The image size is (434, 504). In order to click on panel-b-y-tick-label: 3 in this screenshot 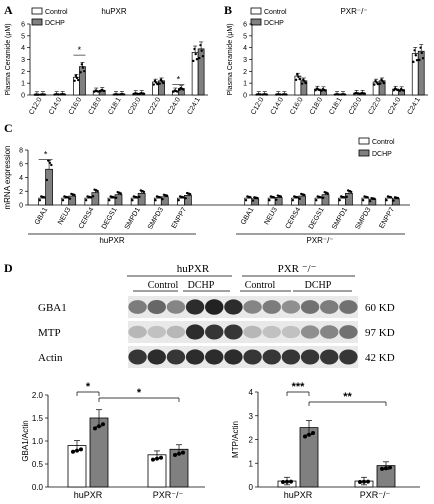, I will do `click(245, 60)`.